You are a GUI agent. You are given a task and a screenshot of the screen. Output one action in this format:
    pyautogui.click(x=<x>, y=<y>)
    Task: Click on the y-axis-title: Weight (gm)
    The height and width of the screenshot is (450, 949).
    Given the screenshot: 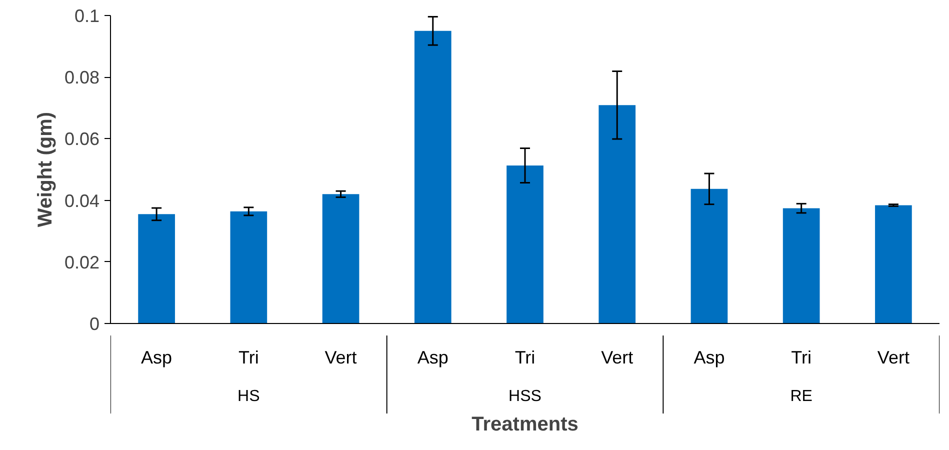 What is the action you would take?
    pyautogui.click(x=45, y=170)
    